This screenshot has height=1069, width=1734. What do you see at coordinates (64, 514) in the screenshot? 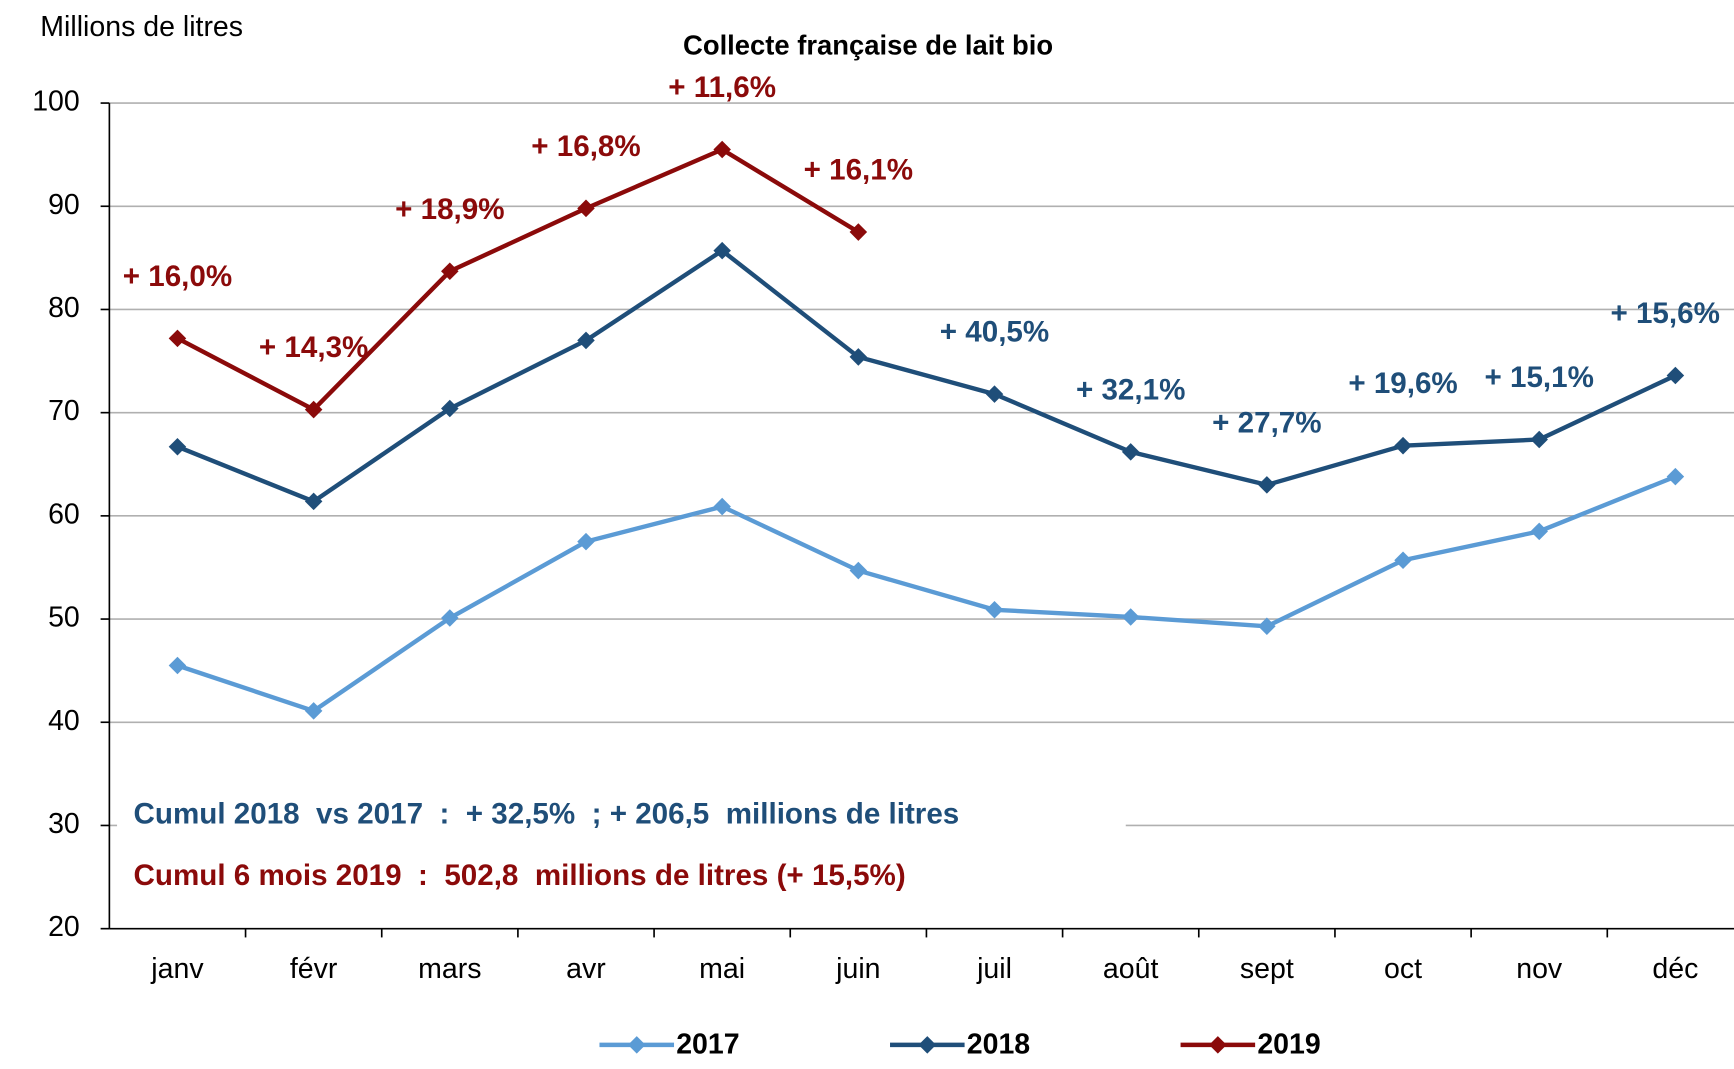
I see `y-tick-label: 60` at bounding box center [64, 514].